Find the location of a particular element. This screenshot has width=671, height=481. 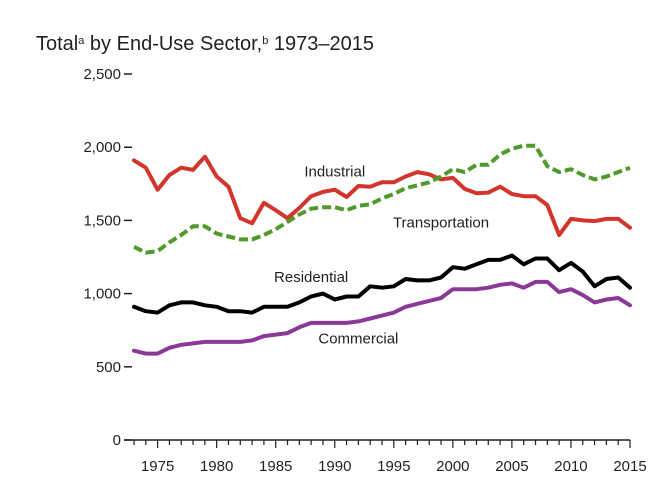

x-tick-label: 1975 is located at coordinates (157, 466).